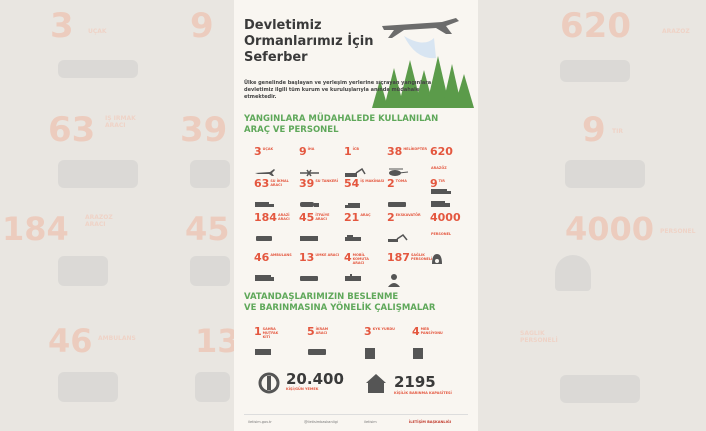 This screenshot has height=431, width=706. What do you see at coordinates (307, 183) in the screenshot?
I see `stat-number: 39` at bounding box center [307, 183].